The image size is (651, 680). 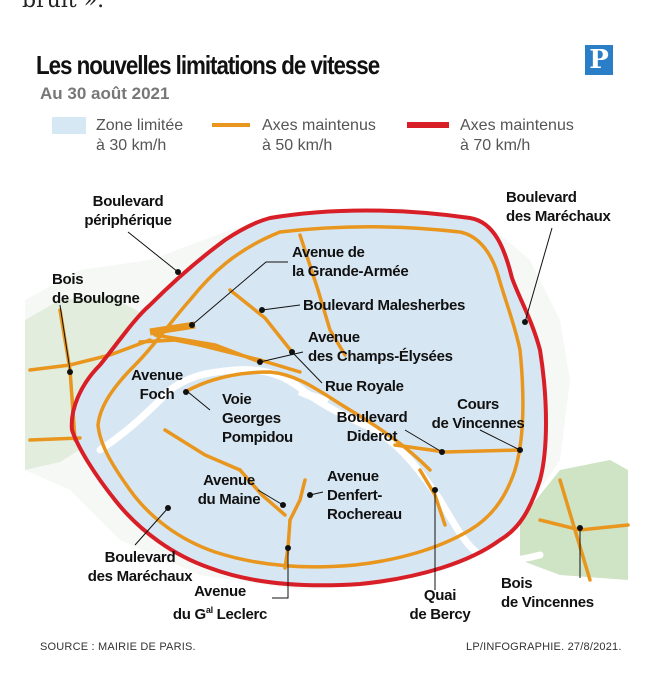 I want to click on label-avenue-du-maine: Avenue du Maine, so click(x=229, y=490).